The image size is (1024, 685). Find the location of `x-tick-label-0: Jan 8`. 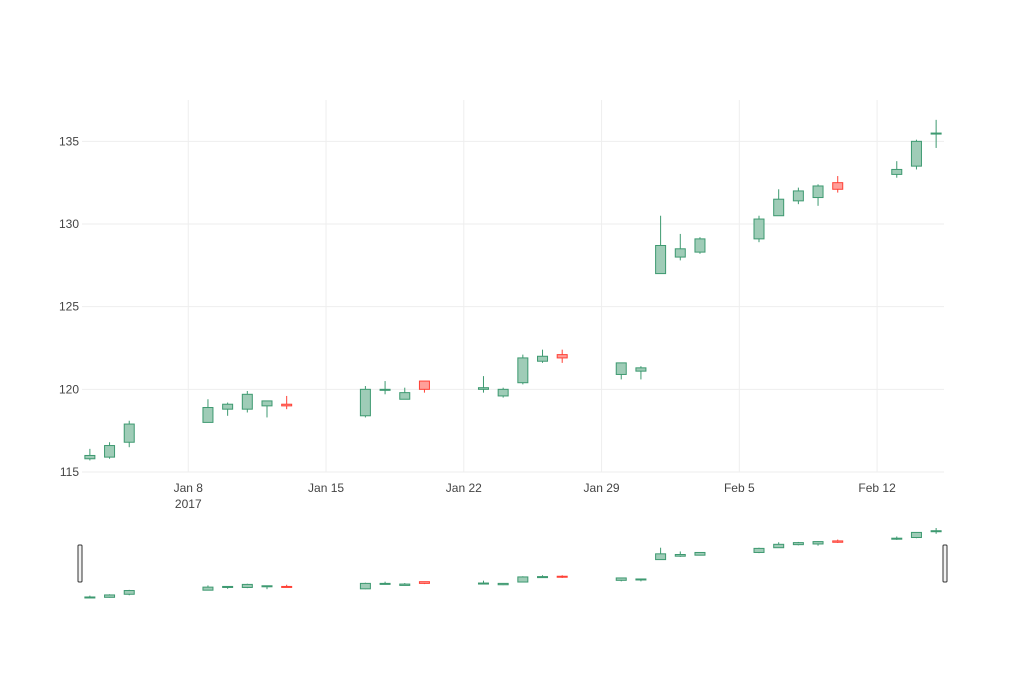

x-tick-label-0: Jan 8 is located at coordinates (189, 488).